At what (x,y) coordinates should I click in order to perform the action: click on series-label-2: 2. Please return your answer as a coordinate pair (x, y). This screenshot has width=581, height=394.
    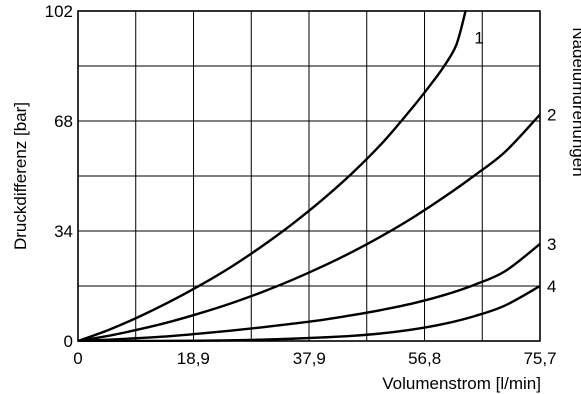
    Looking at the image, I should click on (551, 115).